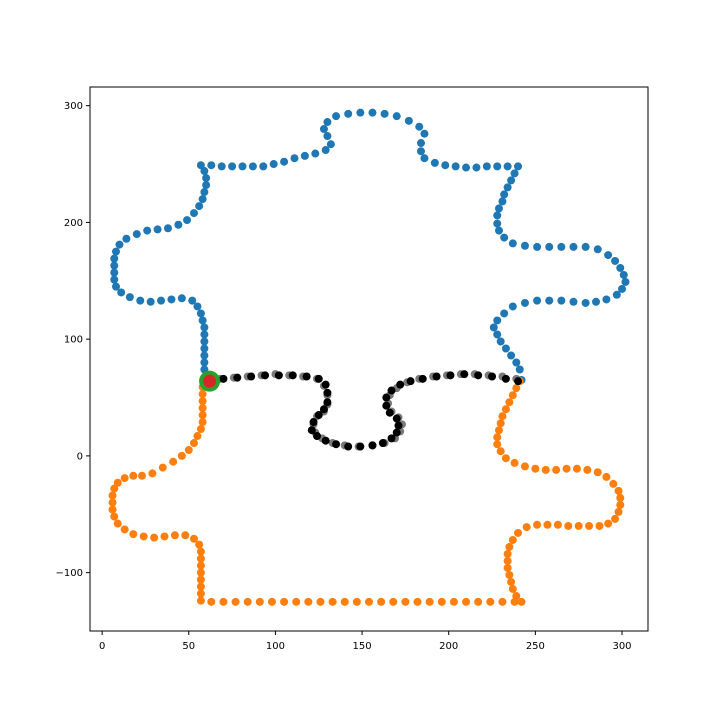  I want to click on y-tick-label-1: 0, so click(80, 456).